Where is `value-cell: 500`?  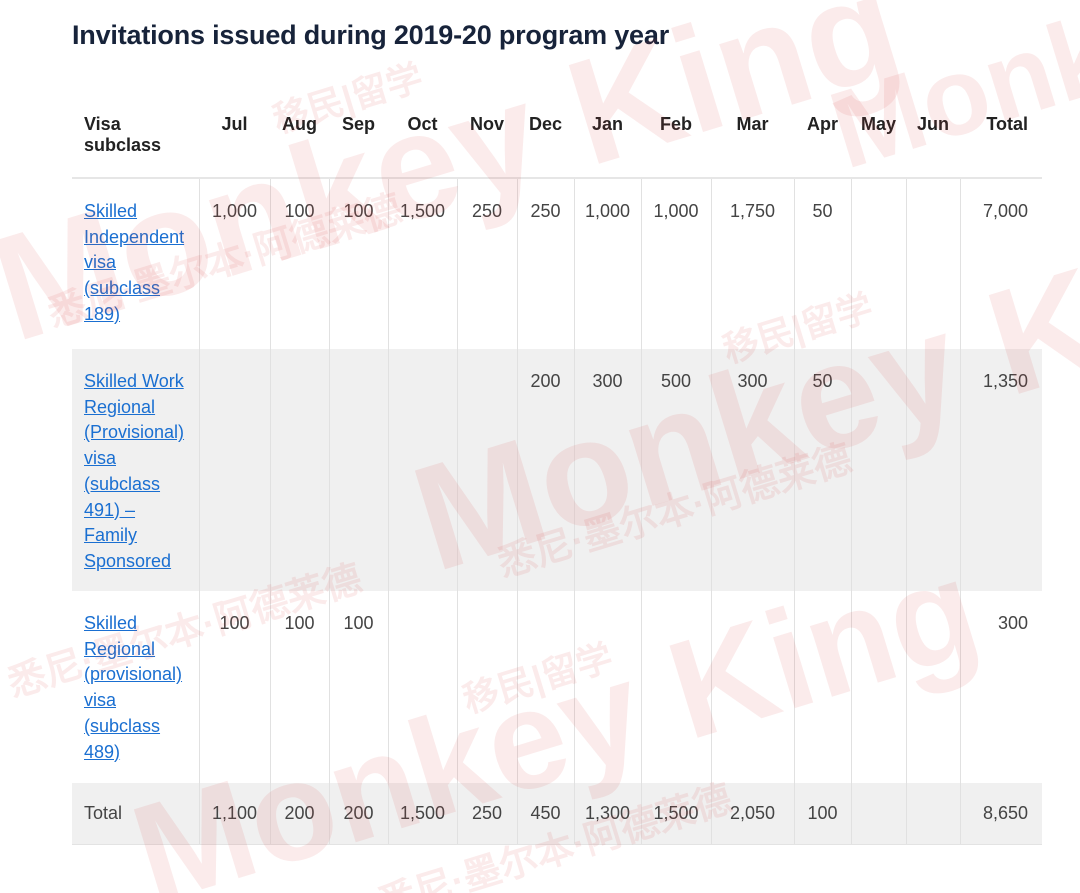
value-cell: 500 is located at coordinates (676, 470).